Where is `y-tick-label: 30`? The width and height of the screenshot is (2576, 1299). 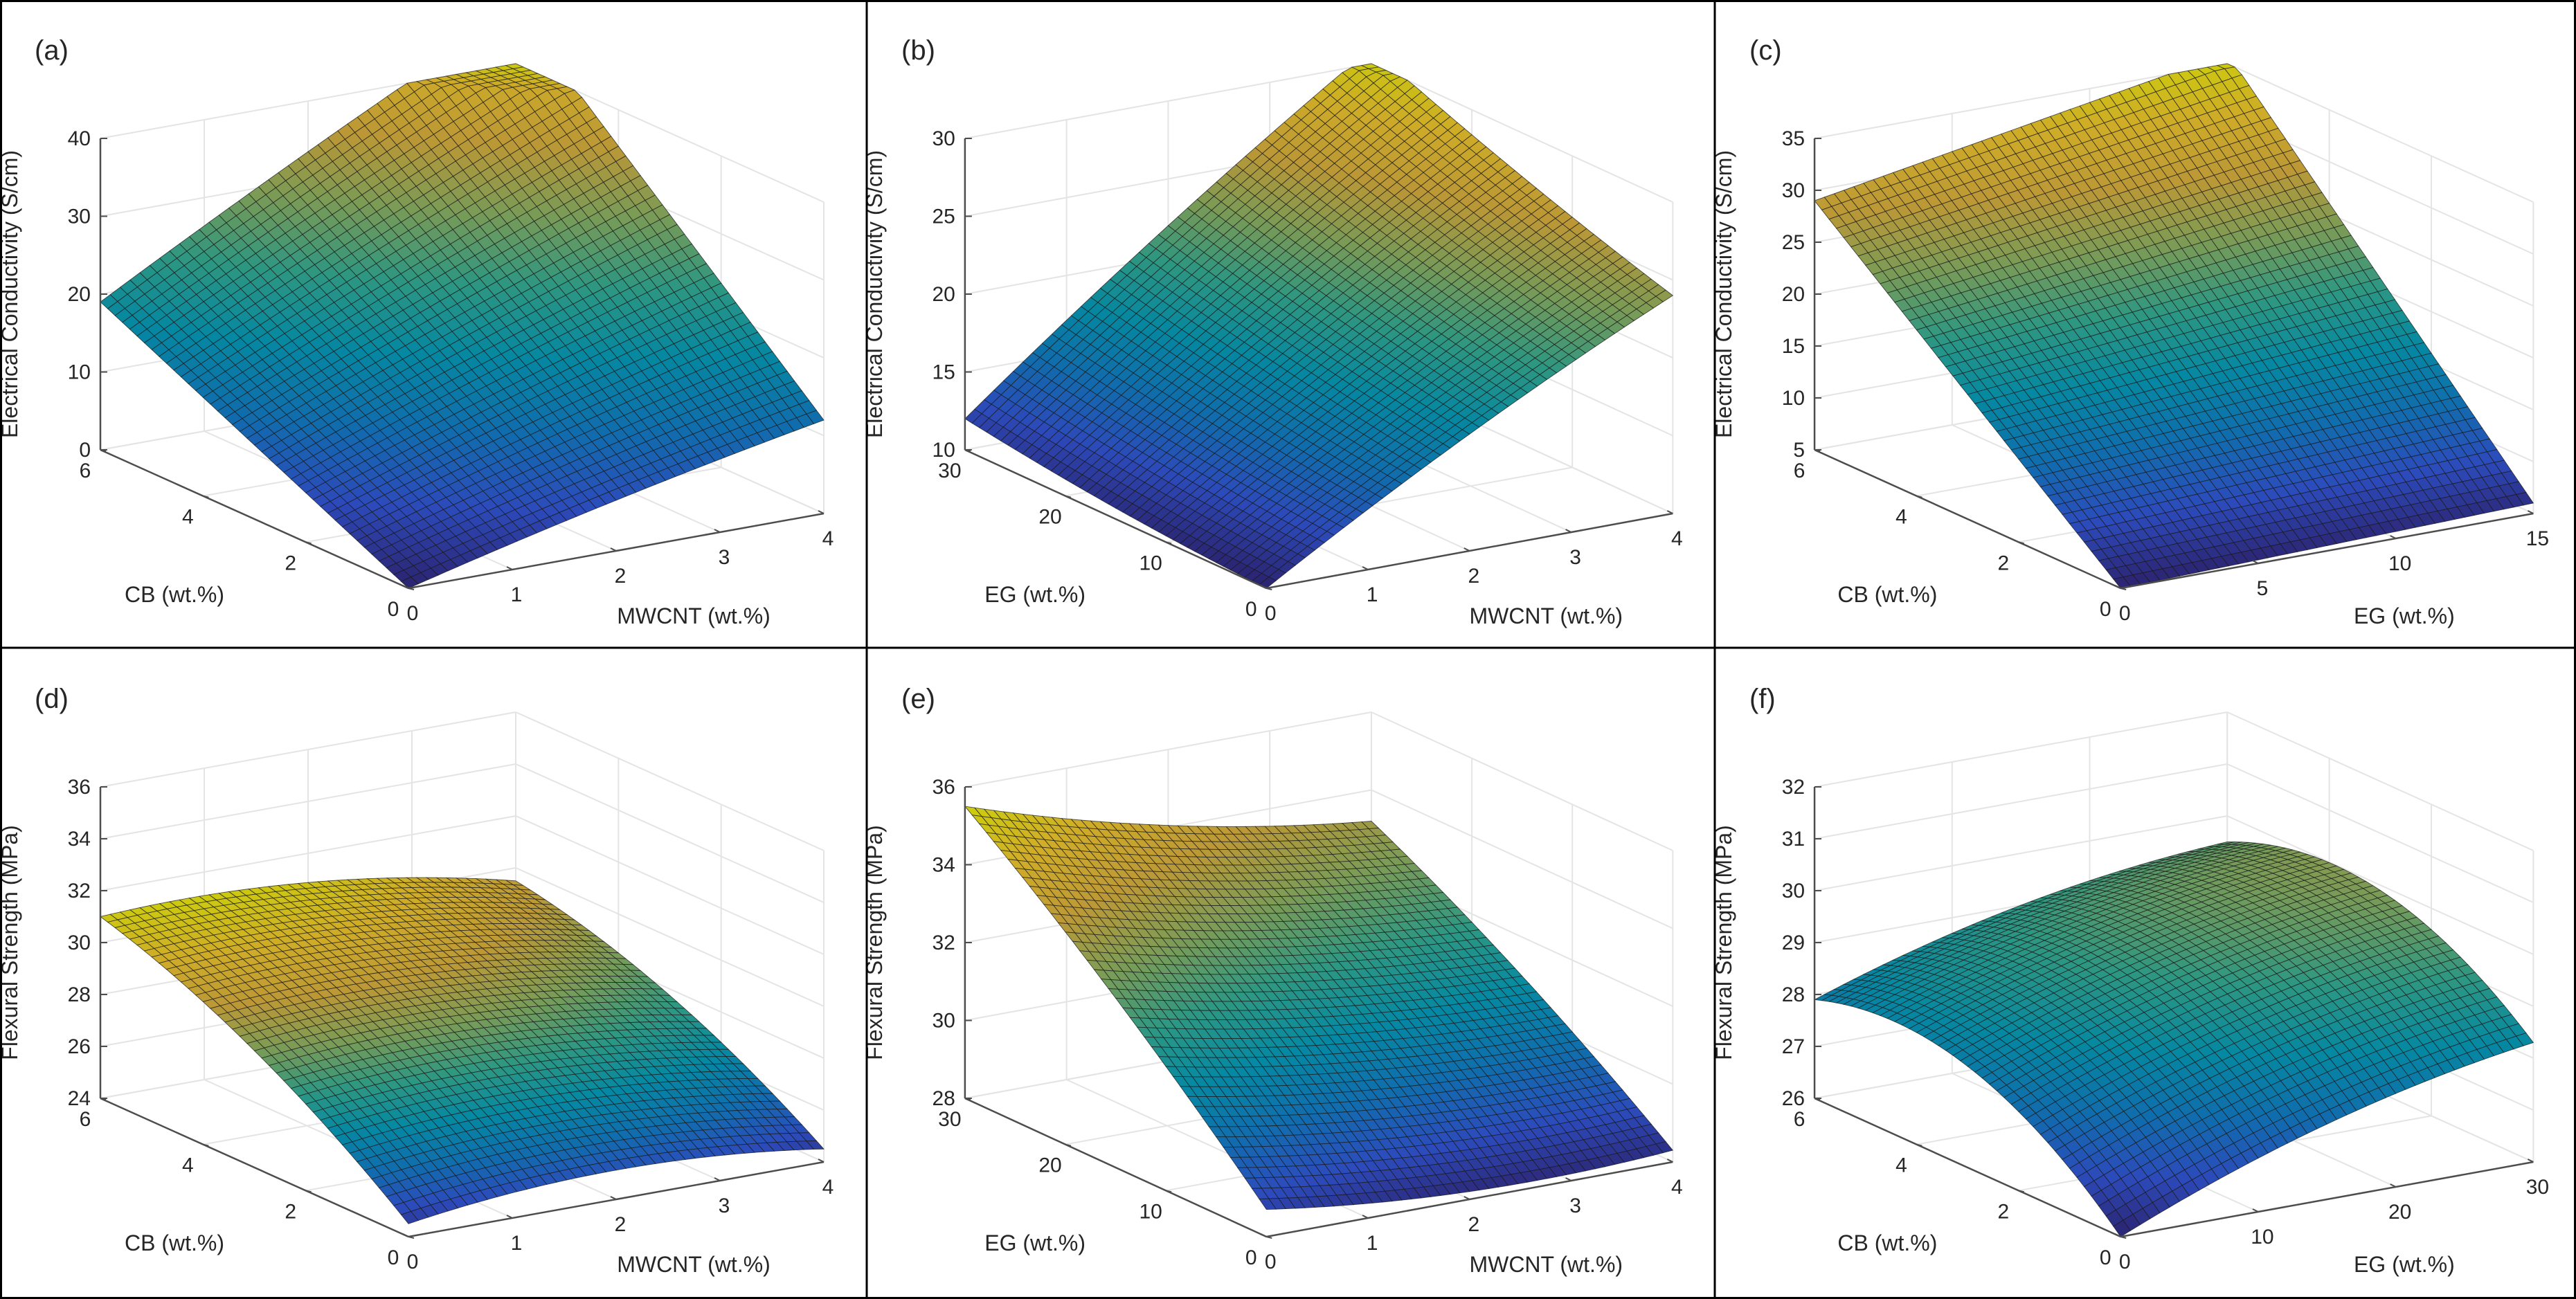
y-tick-label: 30 is located at coordinates (949, 471).